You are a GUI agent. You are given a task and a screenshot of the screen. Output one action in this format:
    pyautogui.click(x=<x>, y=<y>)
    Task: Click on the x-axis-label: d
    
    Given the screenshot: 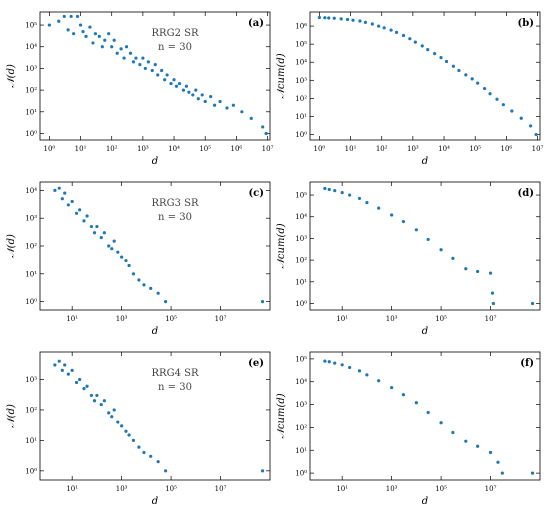 What is the action you would take?
    pyautogui.click(x=155, y=161)
    